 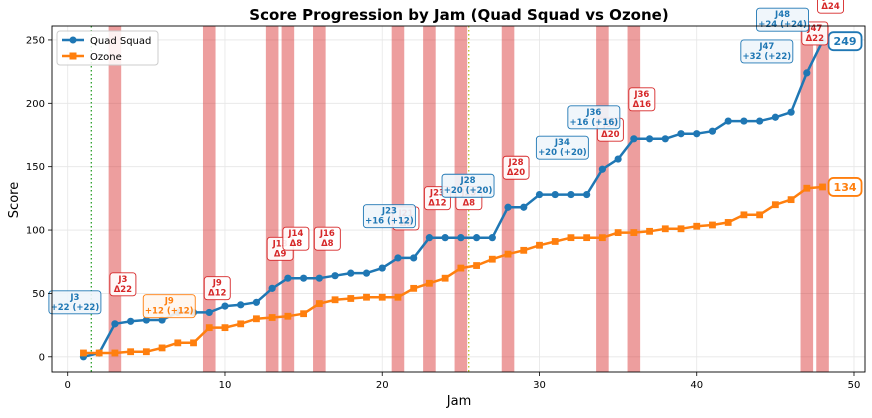 I want to click on annotation-text: +22 (+22), so click(x=75, y=308).